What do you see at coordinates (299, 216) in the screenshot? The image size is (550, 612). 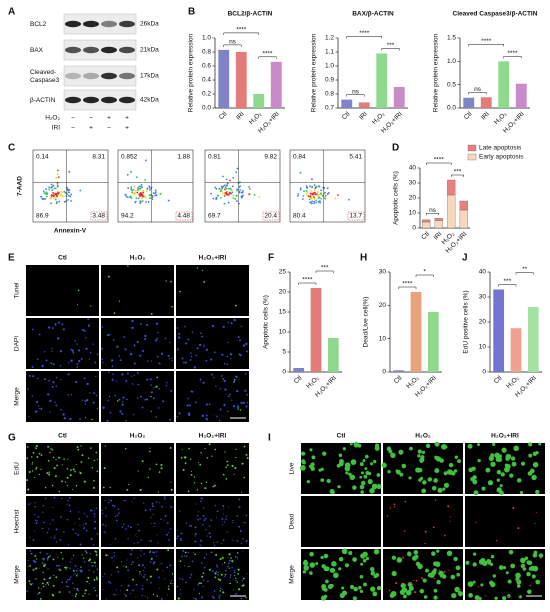 I see `quadrant-value: 80.4` at bounding box center [299, 216].